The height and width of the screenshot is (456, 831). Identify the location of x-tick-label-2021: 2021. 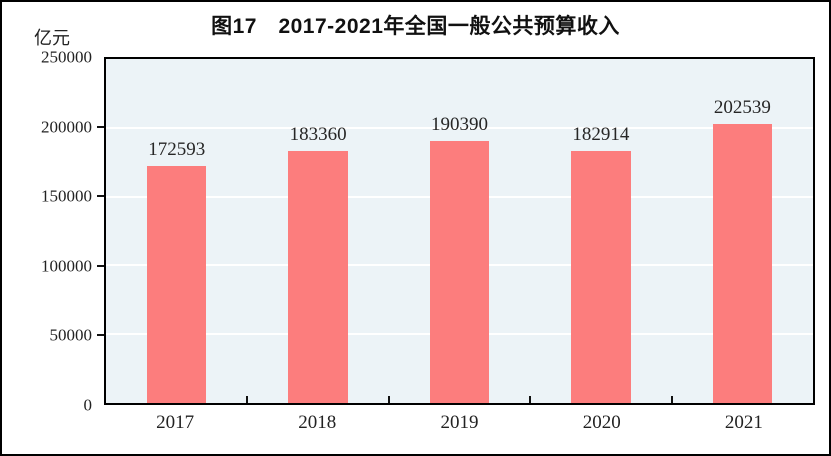
(743, 422).